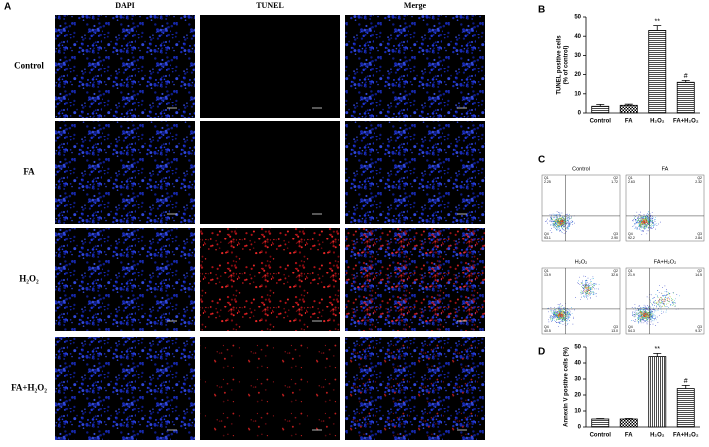 This screenshot has width=709, height=447. What do you see at coordinates (415, 5) in the screenshot?
I see `column-header: Merge` at bounding box center [415, 5].